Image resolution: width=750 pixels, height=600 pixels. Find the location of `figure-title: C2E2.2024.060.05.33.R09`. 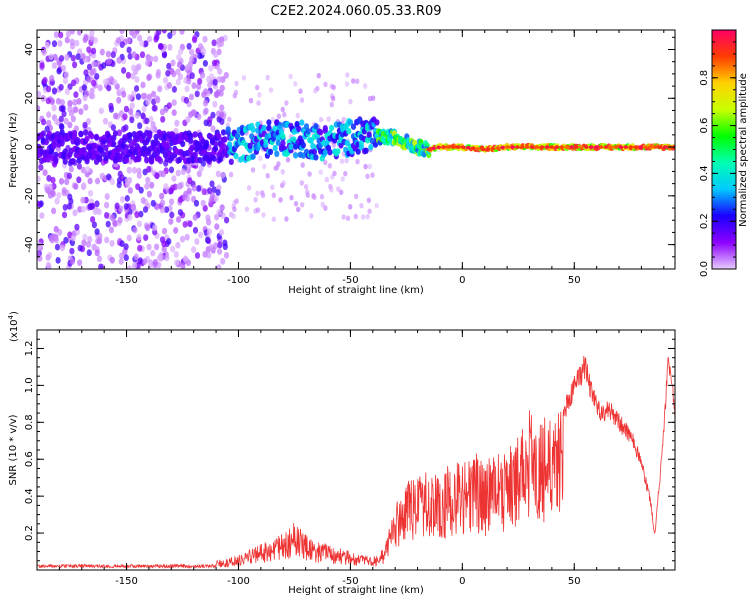

figure-title: C2E2.2024.060.05.33.R09 is located at coordinates (355, 11).